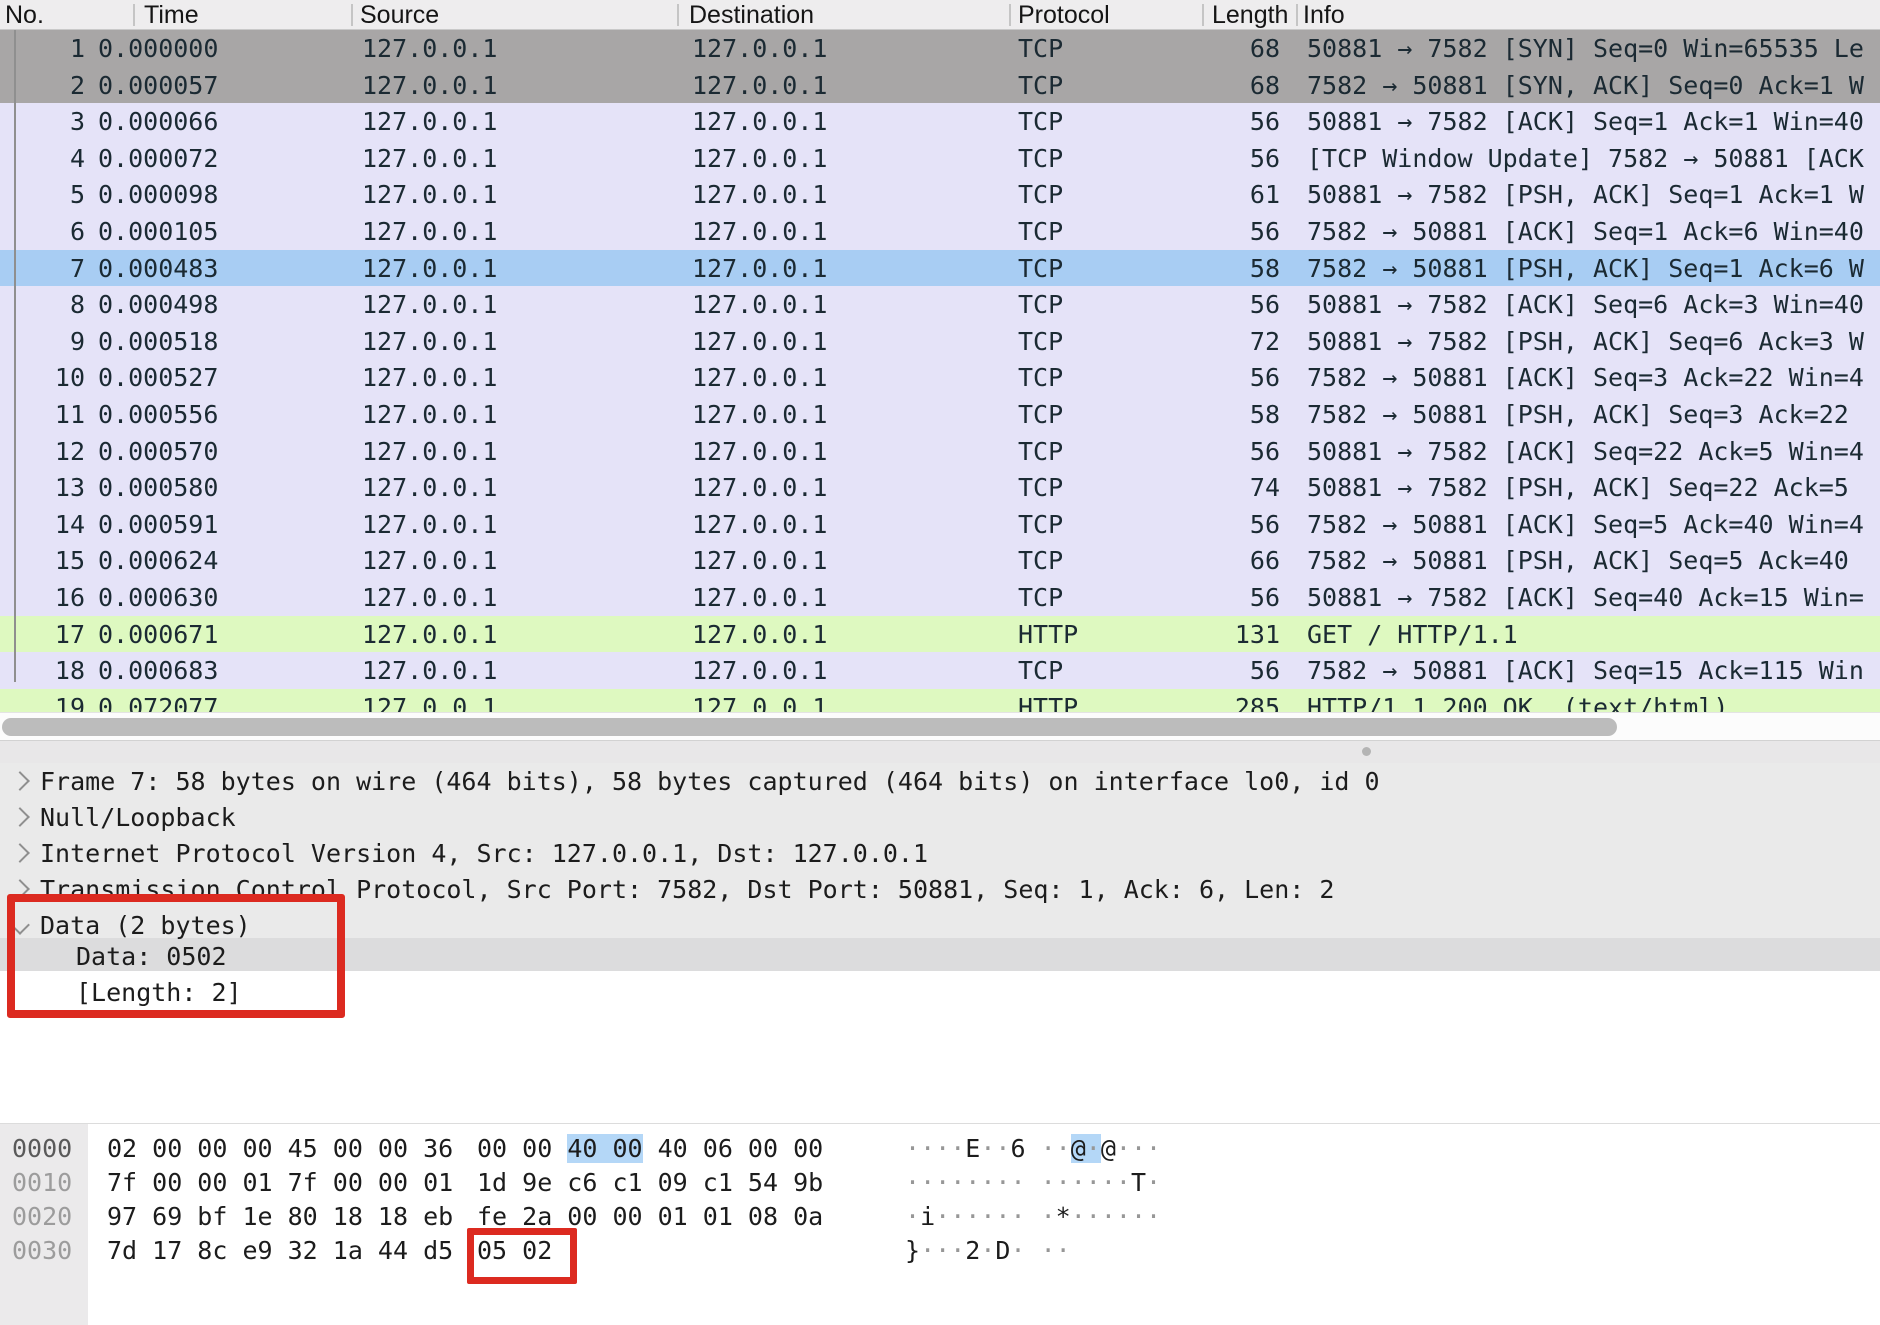 The image size is (1880, 1325). I want to click on hex-offset: 0010, so click(42, 1182).